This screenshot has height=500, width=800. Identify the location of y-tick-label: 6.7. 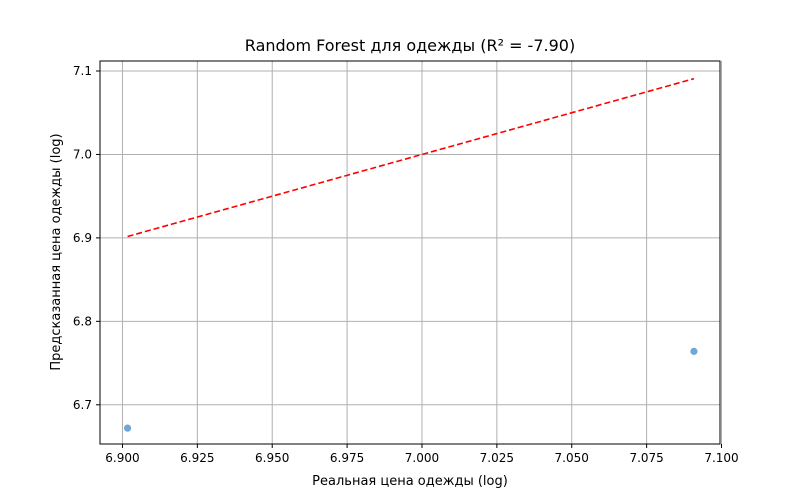
(82, 405).